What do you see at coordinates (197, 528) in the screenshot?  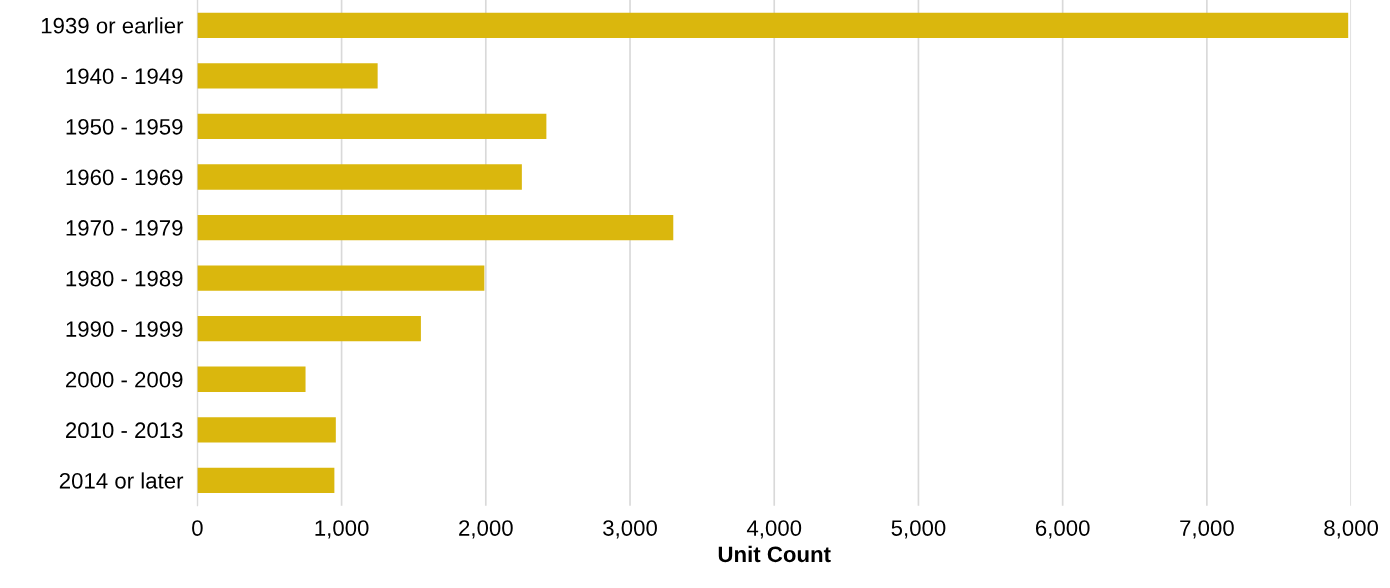 I see `x-tick-label: 0` at bounding box center [197, 528].